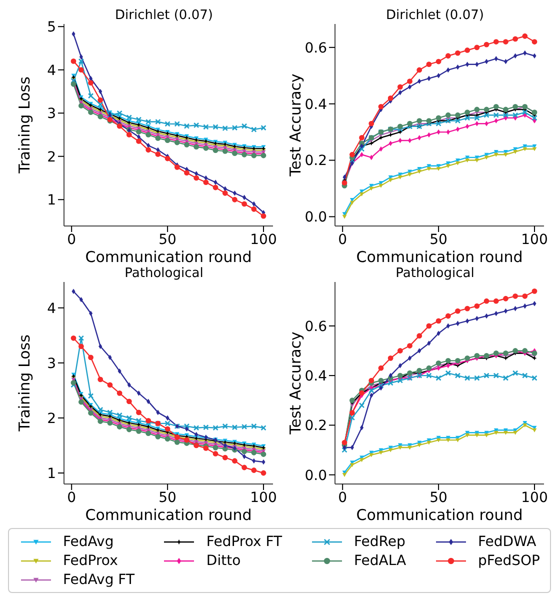 The width and height of the screenshot is (559, 605). Describe the element at coordinates (223, 560) in the screenshot. I see `legend-label: Ditto` at that location.